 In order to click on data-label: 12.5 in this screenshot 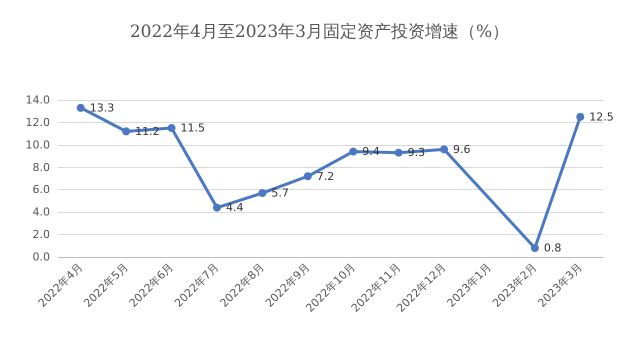, I will do `click(601, 117)`.